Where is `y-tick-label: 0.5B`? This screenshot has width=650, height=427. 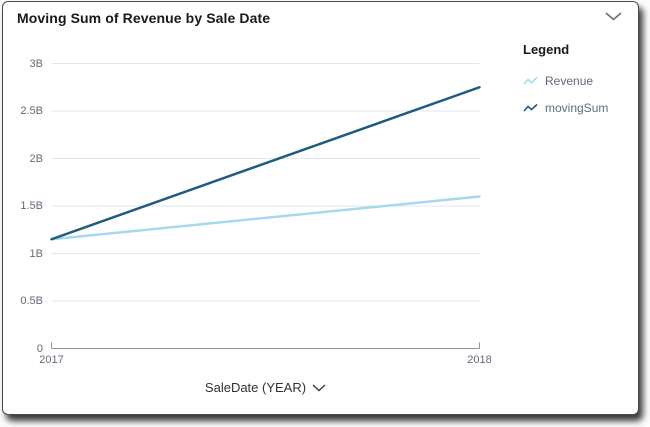
y-tick-label: 0.5B is located at coordinates (31, 301).